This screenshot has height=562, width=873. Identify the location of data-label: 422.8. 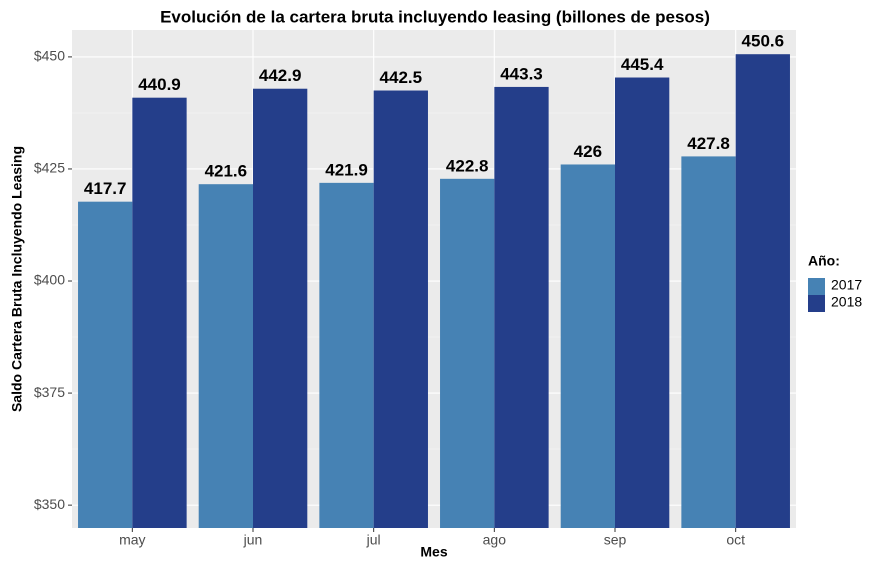
(467, 165).